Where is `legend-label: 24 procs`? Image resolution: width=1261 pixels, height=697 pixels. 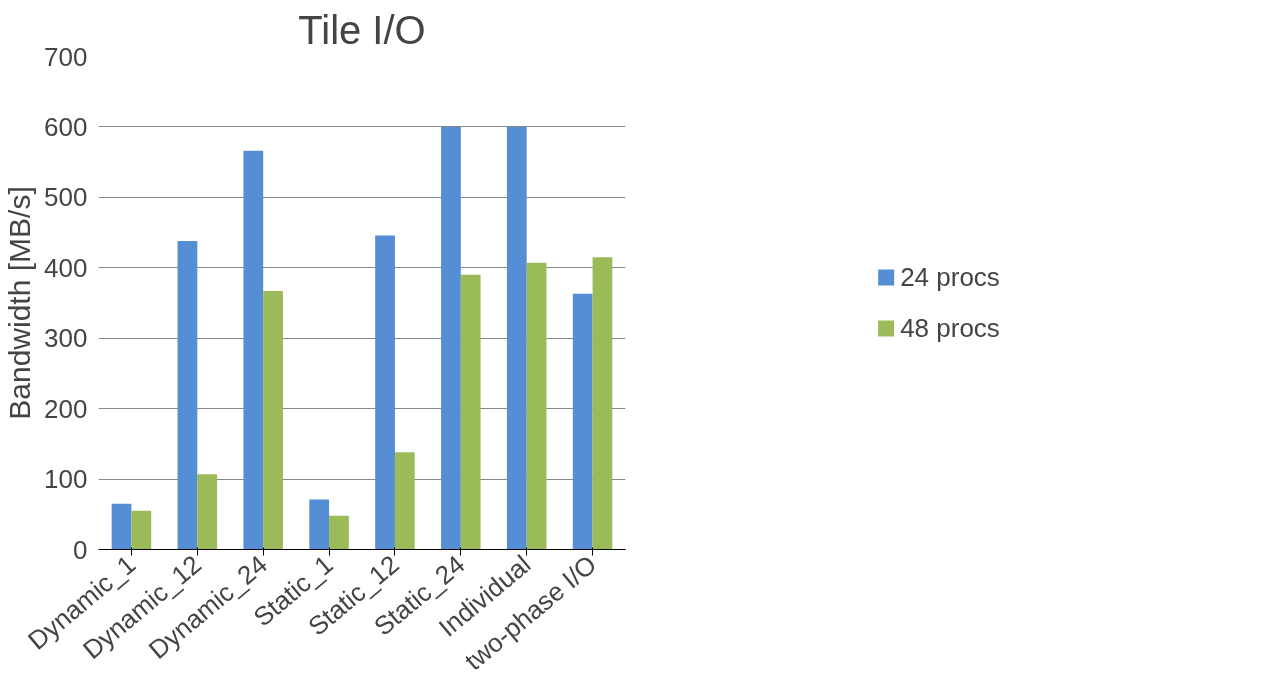
legend-label: 24 procs is located at coordinates (950, 277).